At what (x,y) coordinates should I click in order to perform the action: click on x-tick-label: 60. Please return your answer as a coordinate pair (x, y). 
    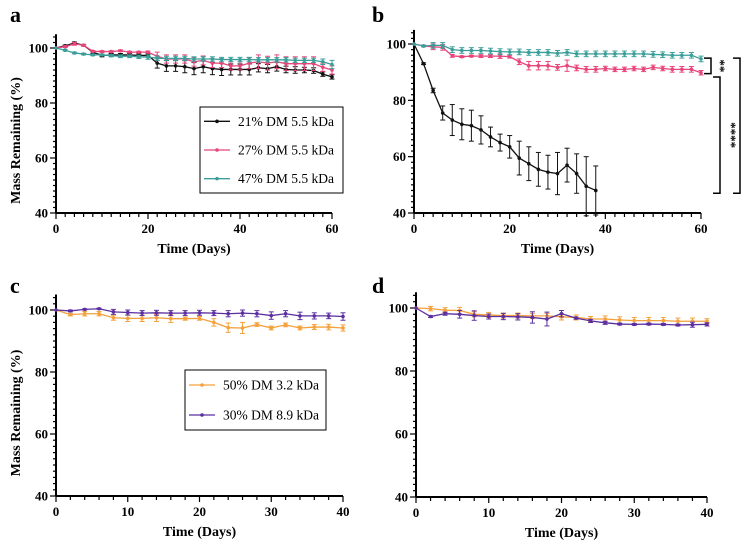
    Looking at the image, I should click on (701, 228).